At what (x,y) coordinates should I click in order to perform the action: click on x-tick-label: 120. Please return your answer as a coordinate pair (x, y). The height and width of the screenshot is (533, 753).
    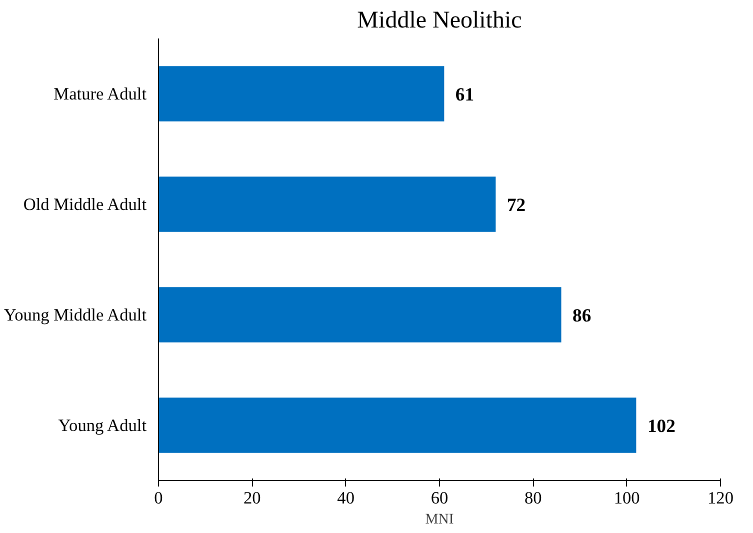
    Looking at the image, I should click on (721, 498).